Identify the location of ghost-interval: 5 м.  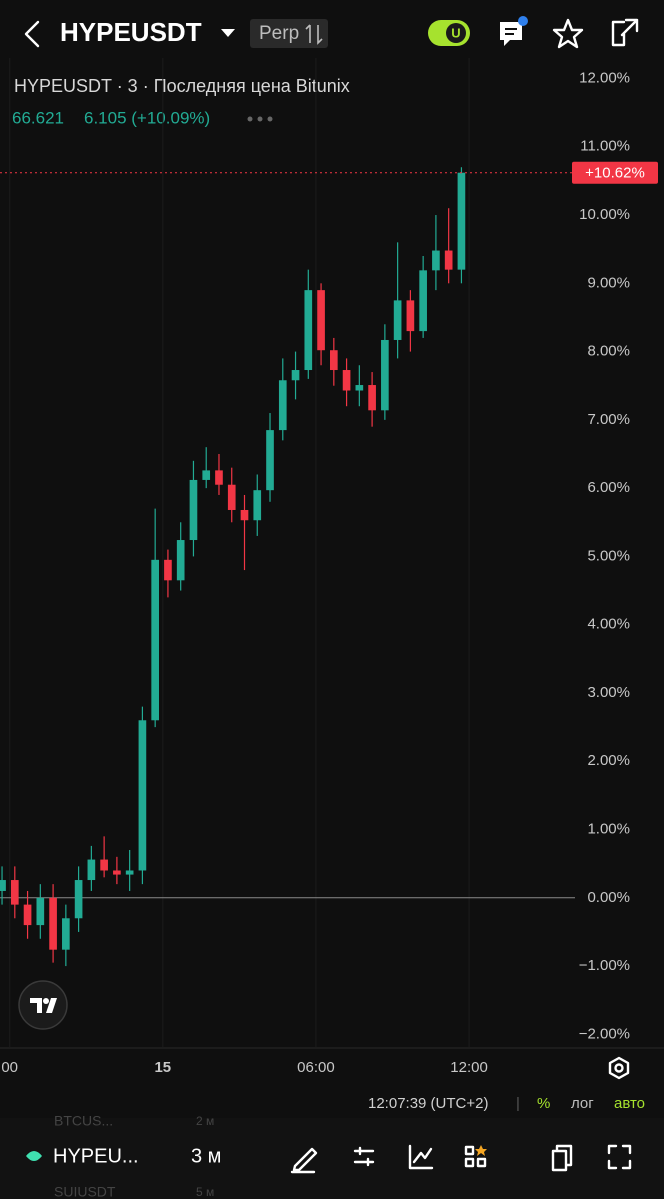
(205, 1192).